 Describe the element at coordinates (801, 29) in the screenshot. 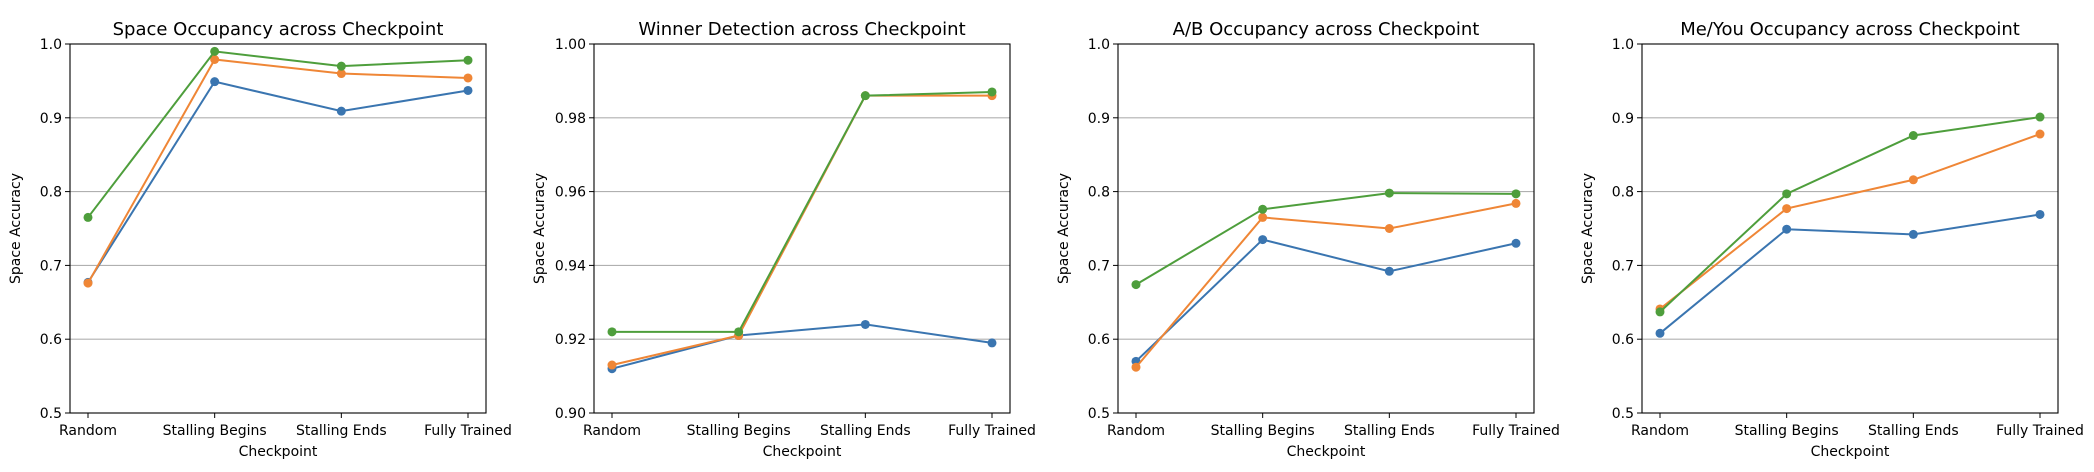

I see `chart-title: Winner Detection across Checkpoint` at that location.